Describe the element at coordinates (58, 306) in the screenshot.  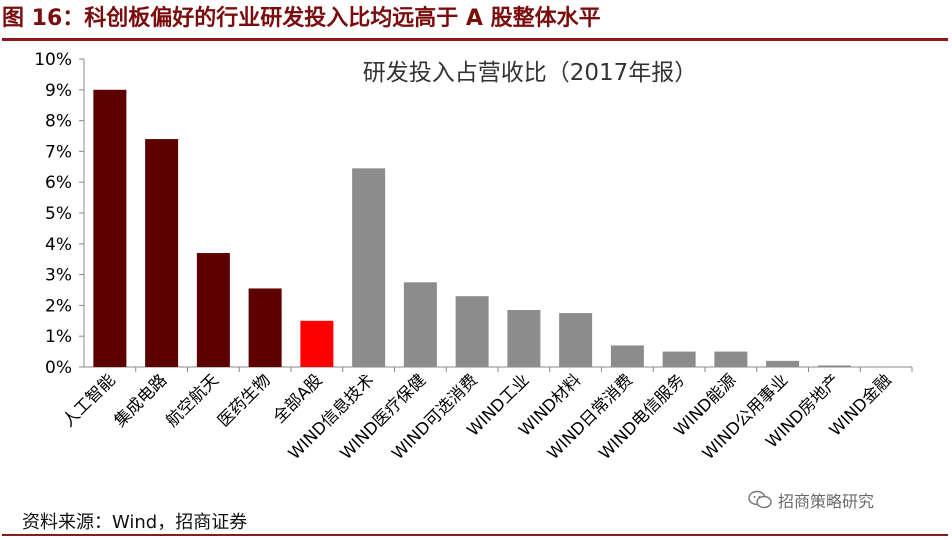
I see `y-tick-label: 2%` at that location.